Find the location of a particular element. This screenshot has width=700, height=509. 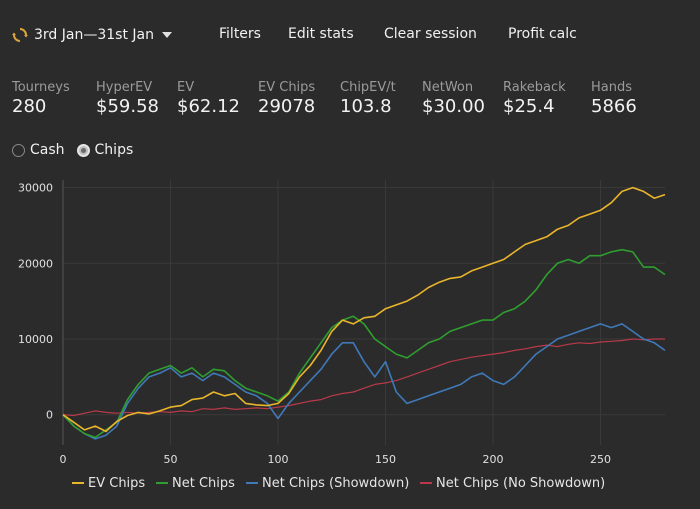

series-line-net-chips-no-showdown is located at coordinates (363, 377).